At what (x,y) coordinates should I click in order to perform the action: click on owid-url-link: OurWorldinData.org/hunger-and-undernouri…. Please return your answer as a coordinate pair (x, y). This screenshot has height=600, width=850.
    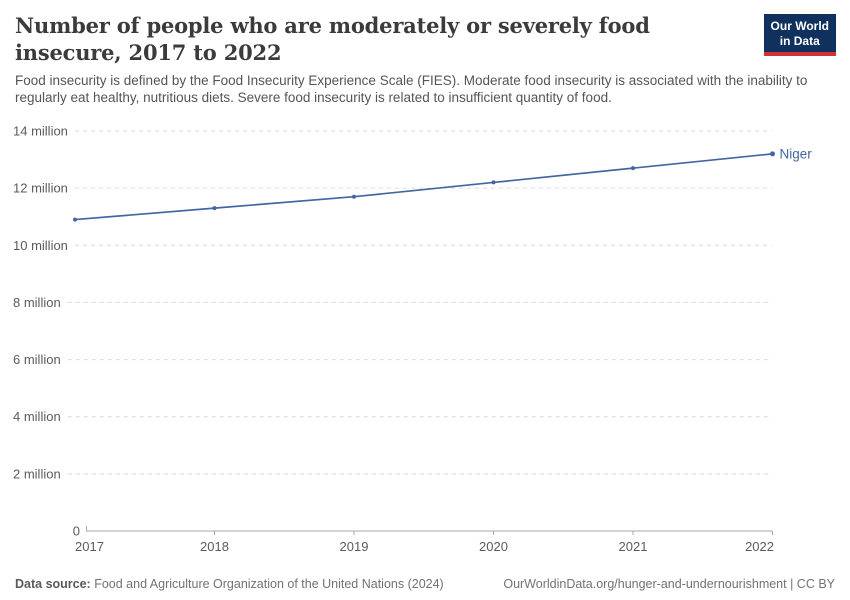
    Looking at the image, I should click on (669, 584).